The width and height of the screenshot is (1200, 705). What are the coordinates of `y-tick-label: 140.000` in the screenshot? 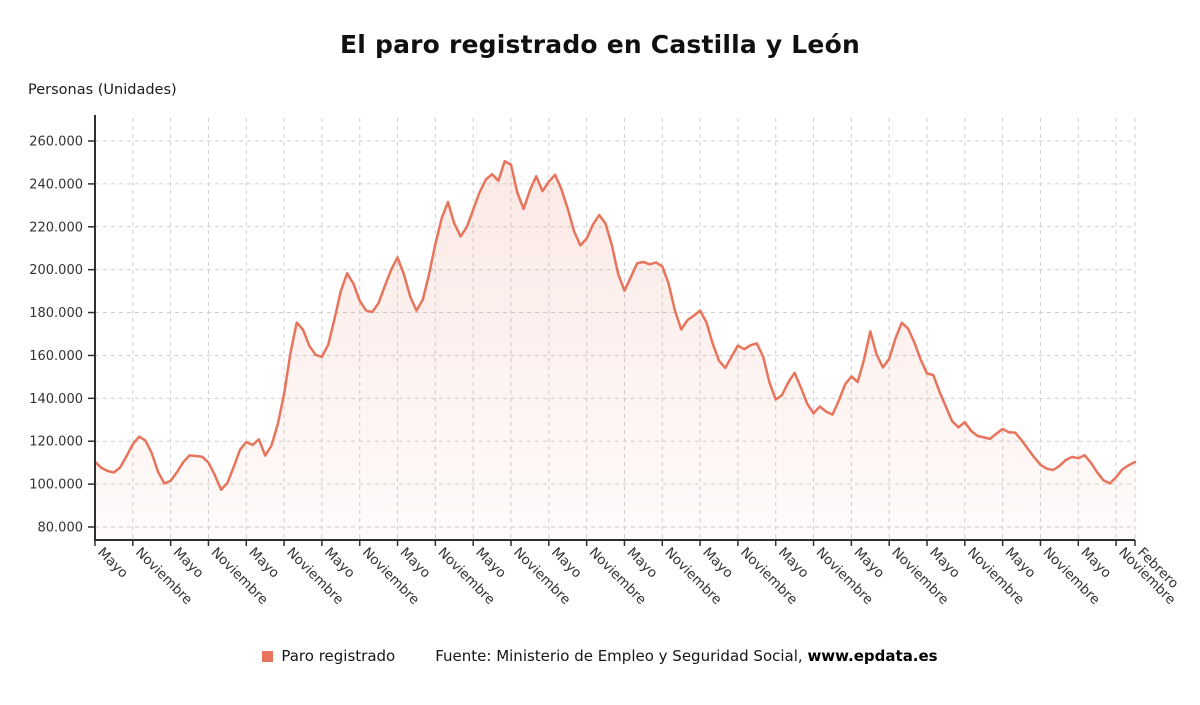 It's located at (56, 399).